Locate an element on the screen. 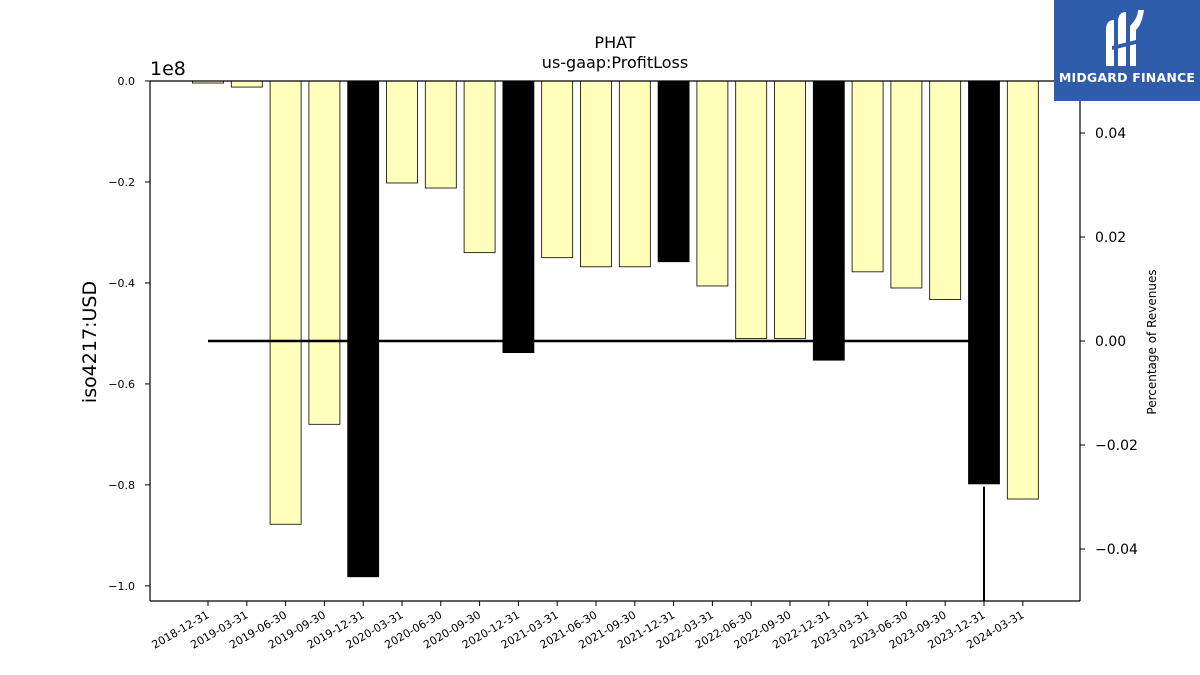 The width and height of the screenshot is (1200, 675). chart-subtitle: us-gaap:ProfitLoss is located at coordinates (615, 62).